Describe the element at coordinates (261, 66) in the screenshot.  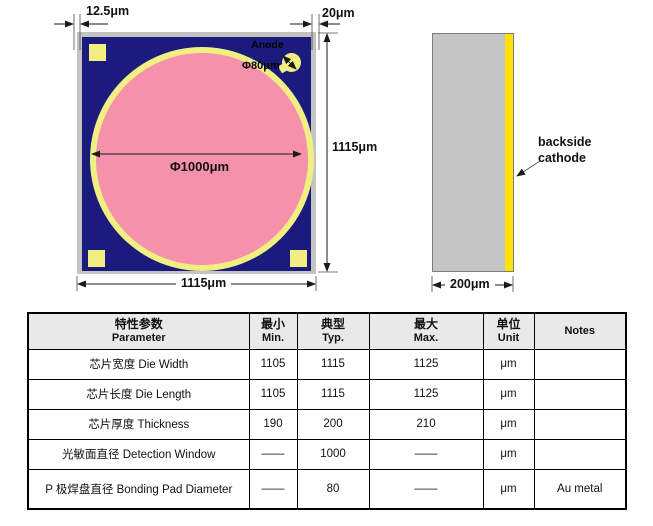
I see `dim-label-anode-pad: Φ80μm` at that location.